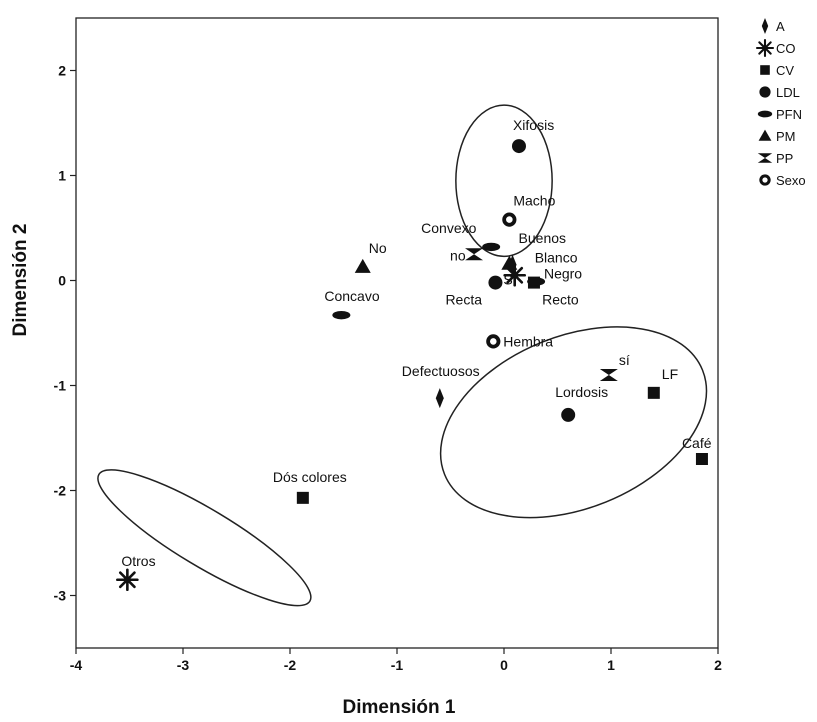 The width and height of the screenshot is (817, 722). Describe the element at coordinates (532, 135) in the screenshot. I see `point-xifosis: Xifosis` at that location.